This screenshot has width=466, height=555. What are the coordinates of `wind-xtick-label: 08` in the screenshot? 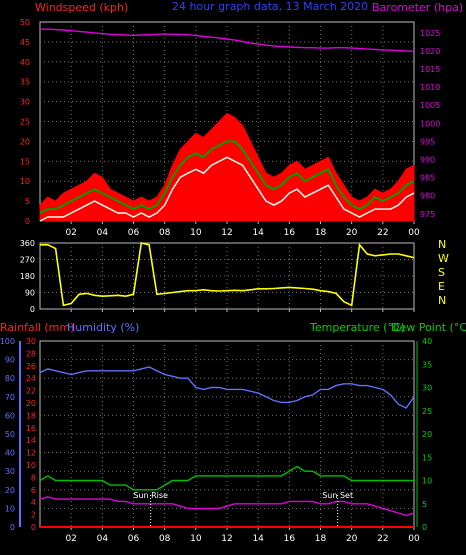 It's located at (165, 233).